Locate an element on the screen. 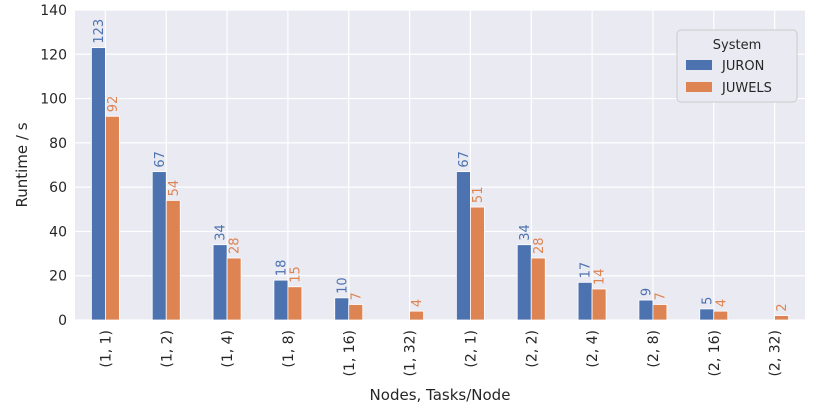 The height and width of the screenshot is (415, 830). data-label-juwels-10: 4 is located at coordinates (721, 303).